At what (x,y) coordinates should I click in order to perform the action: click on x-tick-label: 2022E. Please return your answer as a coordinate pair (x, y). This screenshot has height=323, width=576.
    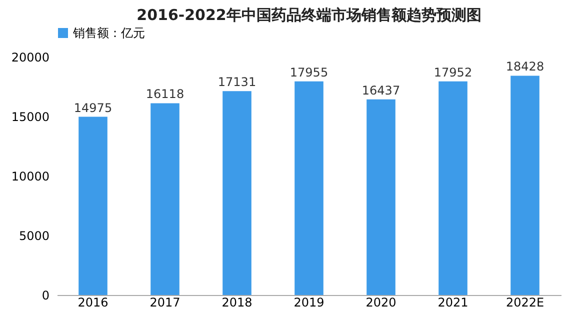
    Looking at the image, I should click on (525, 303).